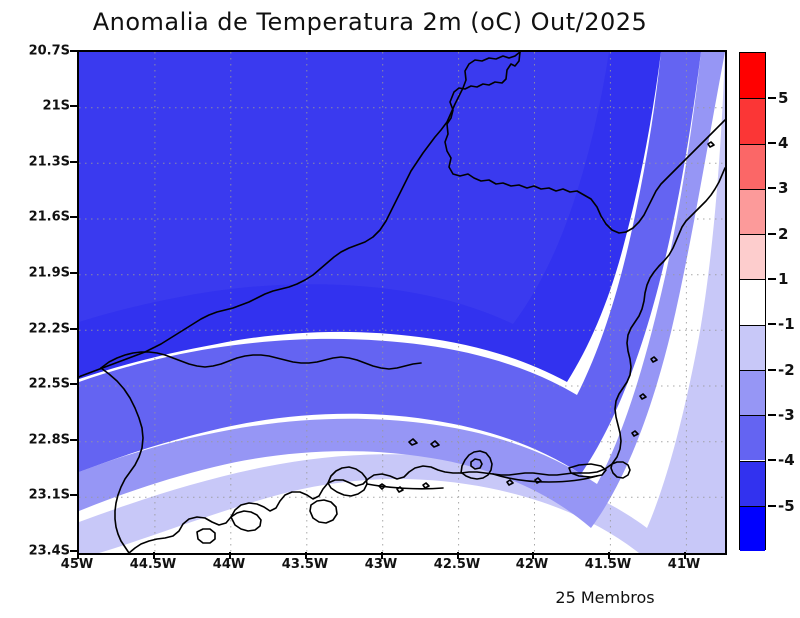  I want to click on colorbar-label: -5, so click(786, 506).